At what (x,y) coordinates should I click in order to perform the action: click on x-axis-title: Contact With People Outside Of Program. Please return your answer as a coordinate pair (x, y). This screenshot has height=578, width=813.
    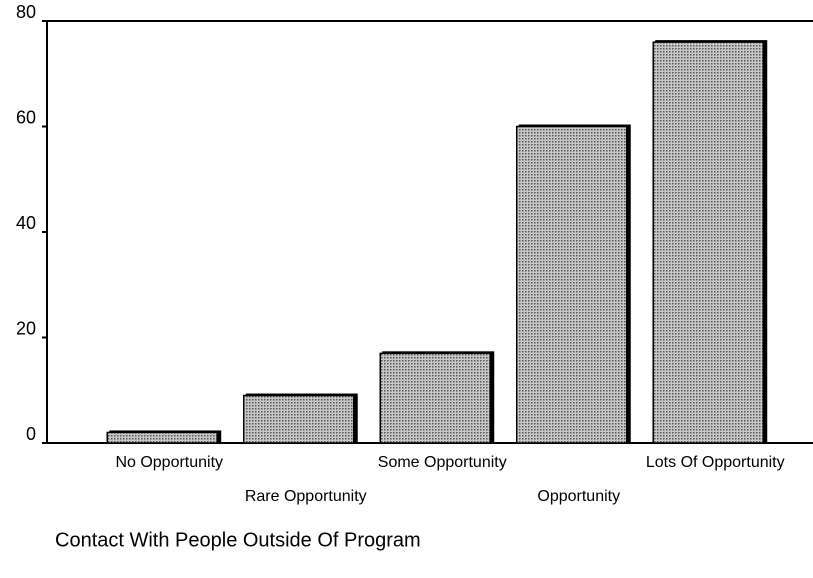
    Looking at the image, I should click on (238, 540).